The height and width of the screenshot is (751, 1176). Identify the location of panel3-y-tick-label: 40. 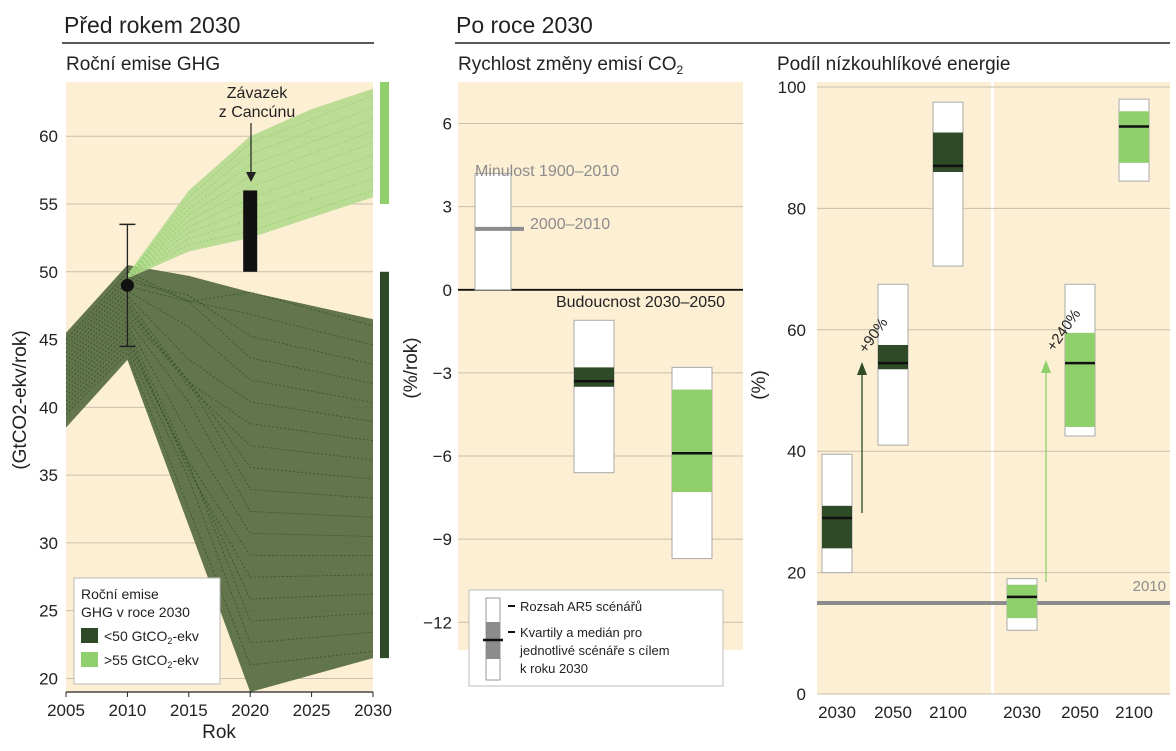
(796, 451).